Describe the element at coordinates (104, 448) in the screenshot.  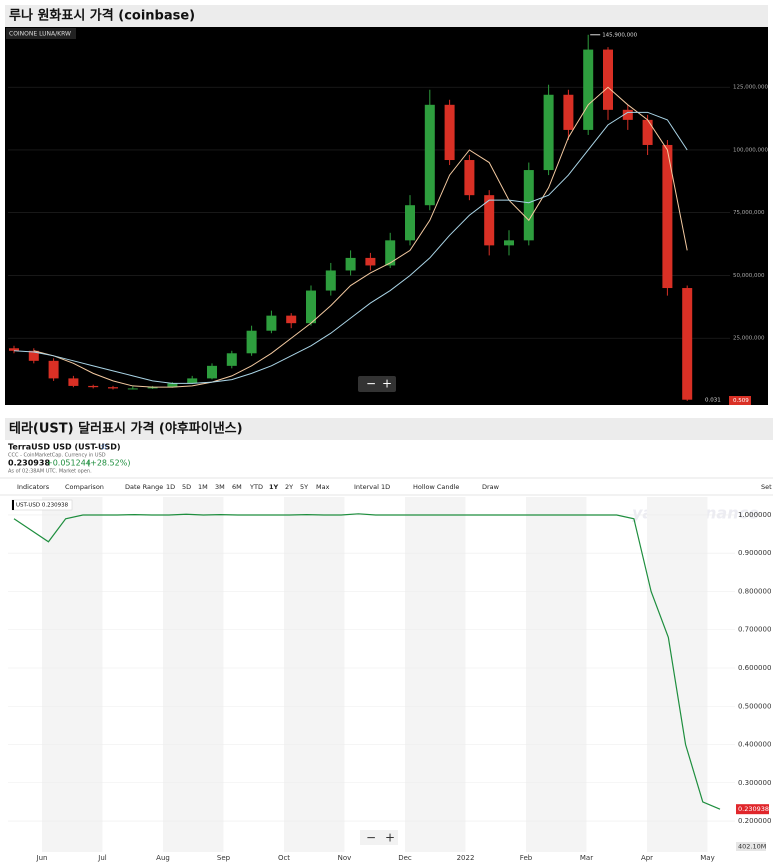
I see `watch-star: ☆` at that location.